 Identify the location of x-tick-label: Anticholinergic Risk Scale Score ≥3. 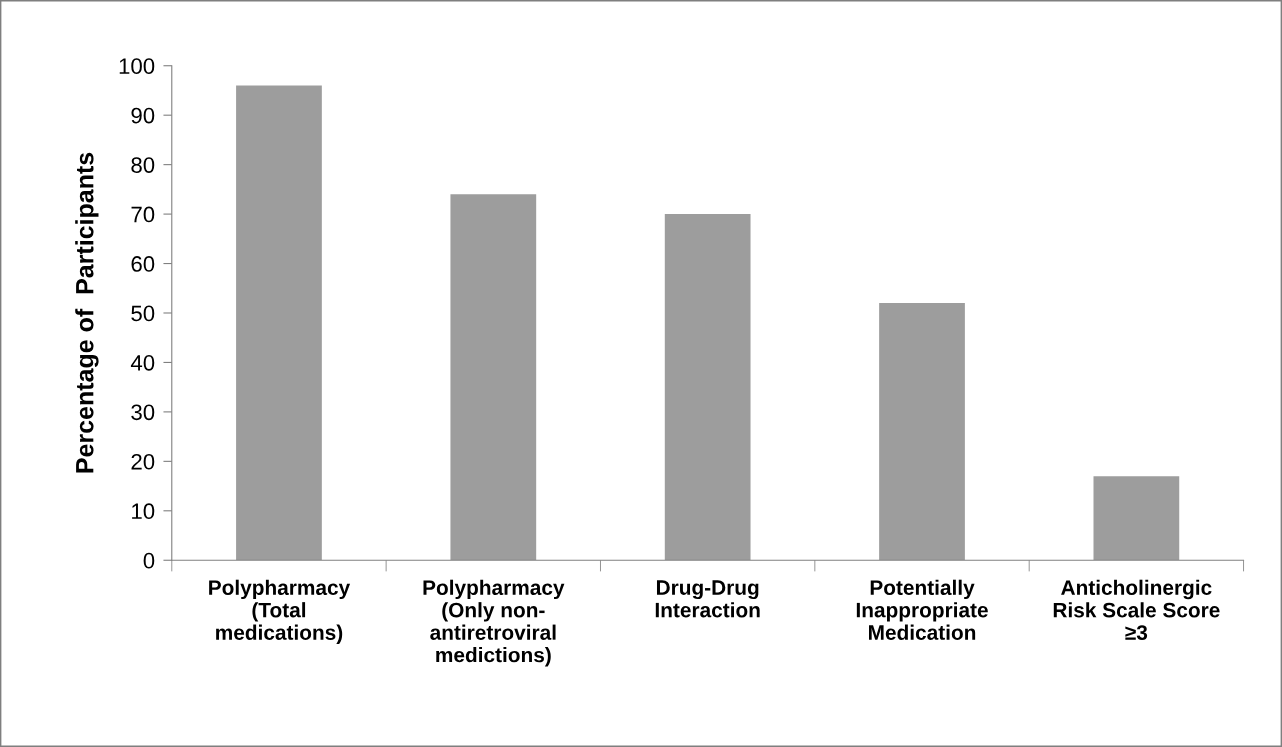
(1136, 609).